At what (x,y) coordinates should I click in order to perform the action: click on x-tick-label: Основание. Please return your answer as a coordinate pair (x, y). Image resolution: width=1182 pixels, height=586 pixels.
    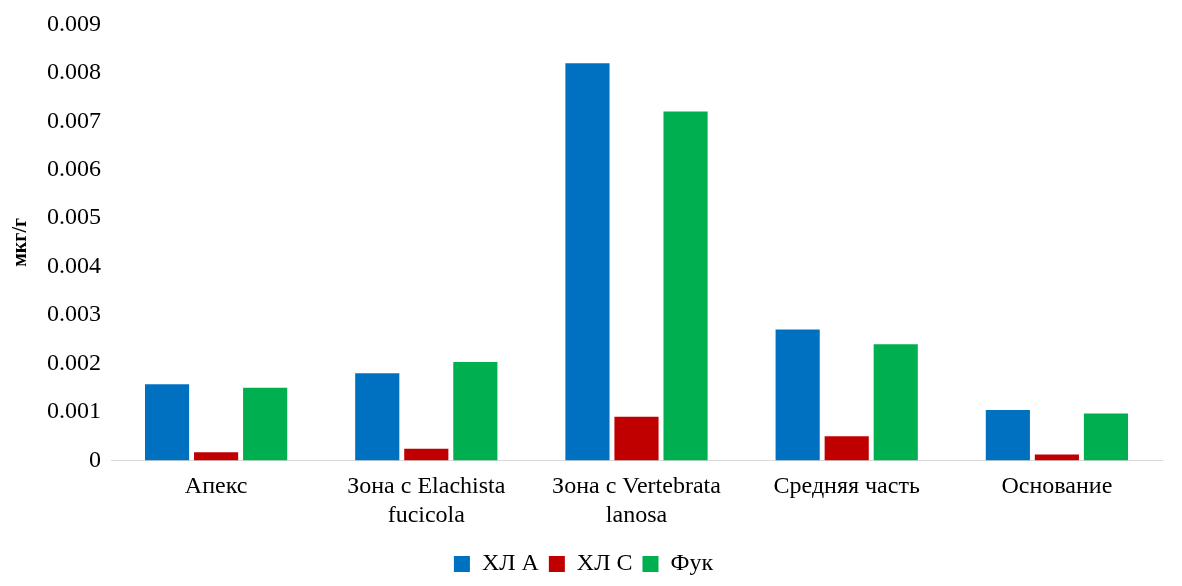
    Looking at the image, I should click on (1057, 485).